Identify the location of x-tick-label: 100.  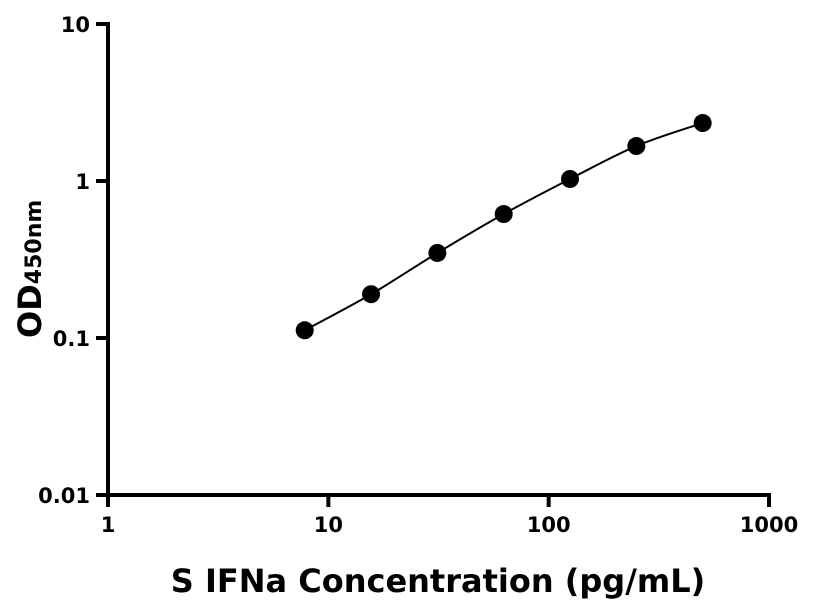
(549, 525).